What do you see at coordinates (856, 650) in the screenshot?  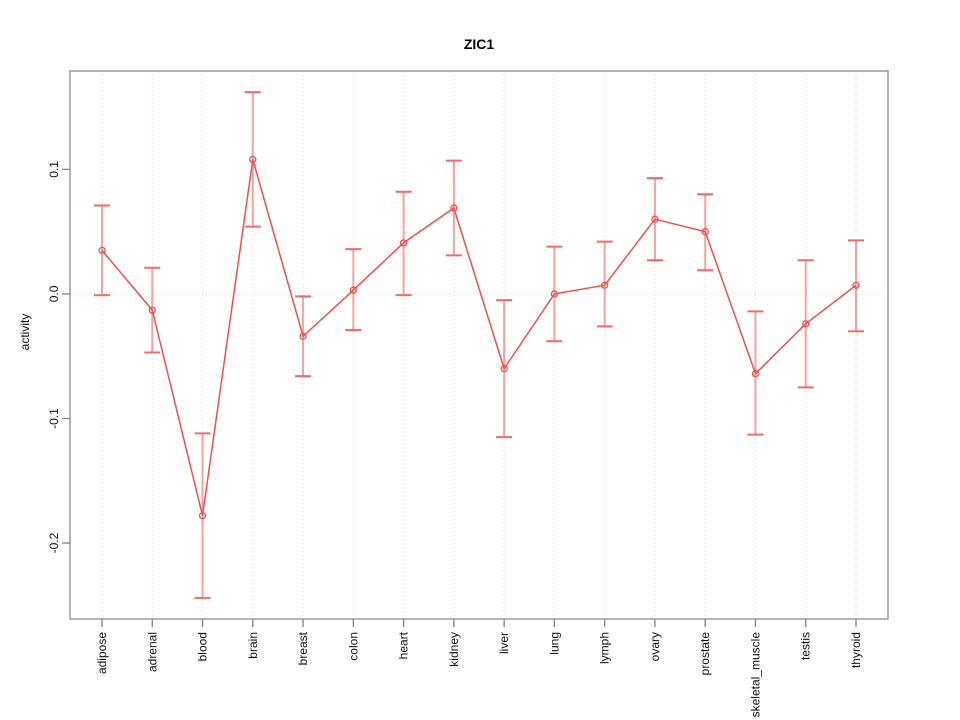 I see `x-tick-label: thyroid` at bounding box center [856, 650].